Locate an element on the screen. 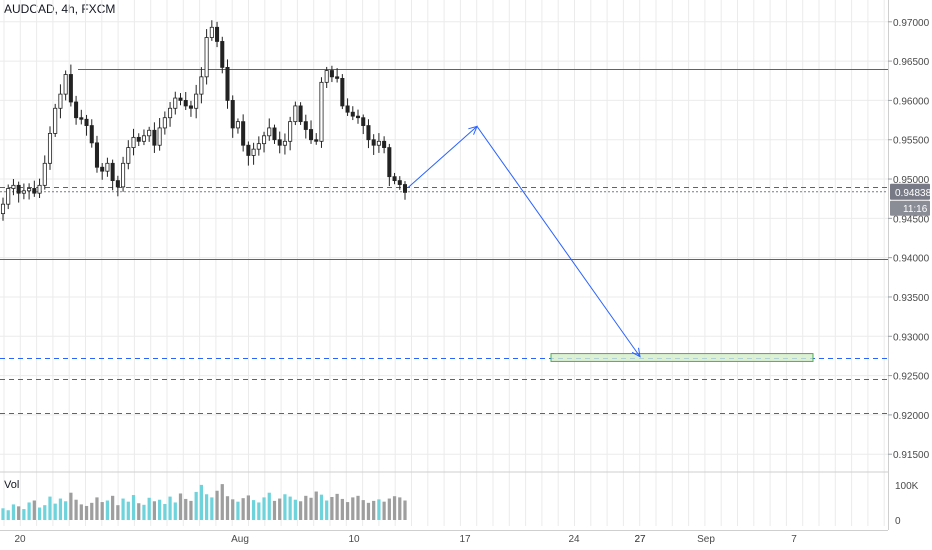  time-axis-tick-label: Aug is located at coordinates (240, 539).